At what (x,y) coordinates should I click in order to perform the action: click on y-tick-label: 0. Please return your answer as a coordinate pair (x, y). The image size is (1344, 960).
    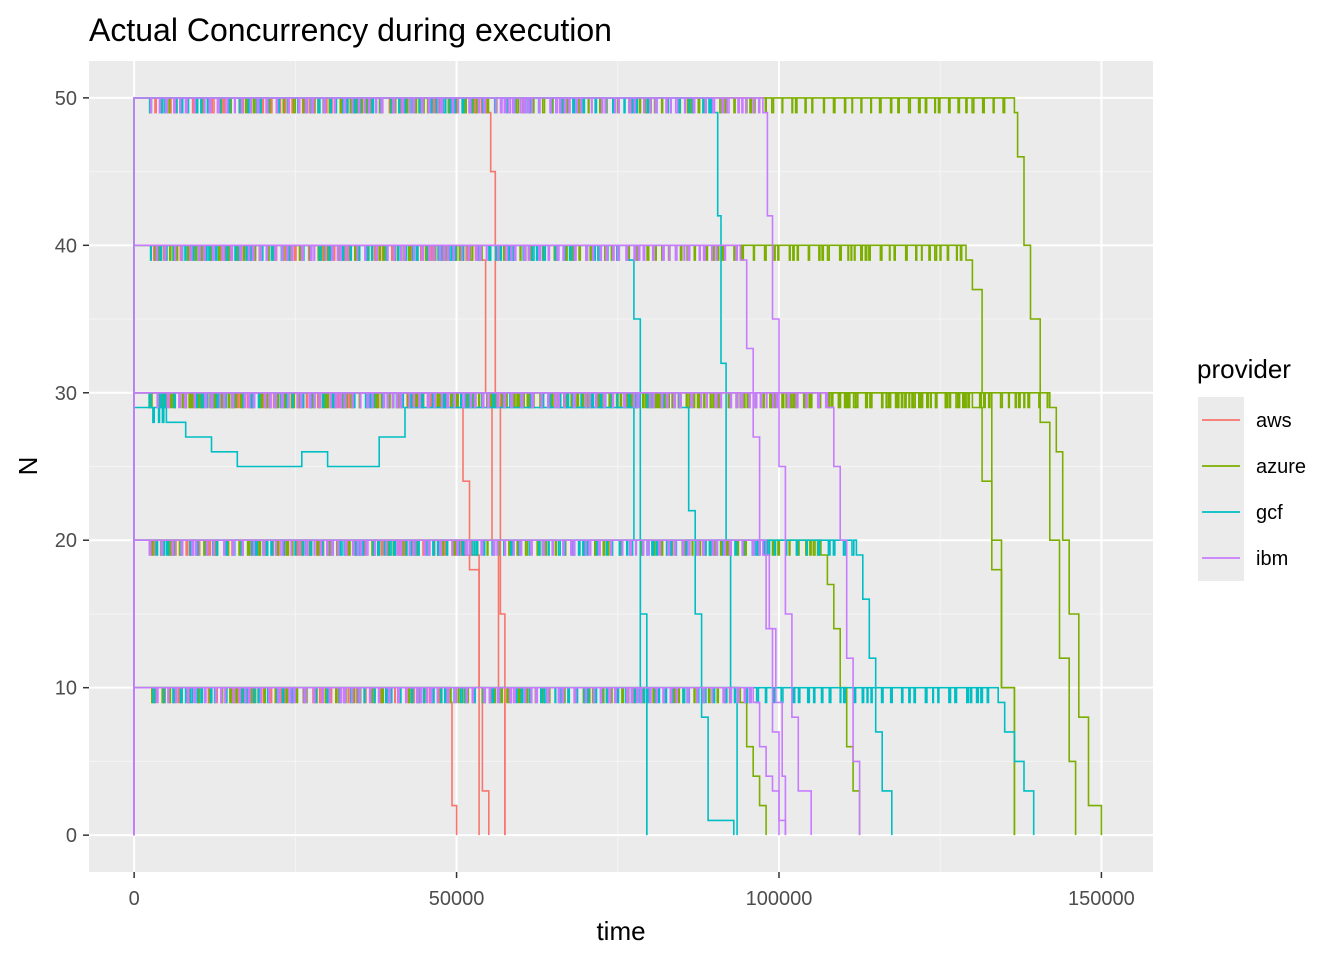
    Looking at the image, I should click on (71, 836).